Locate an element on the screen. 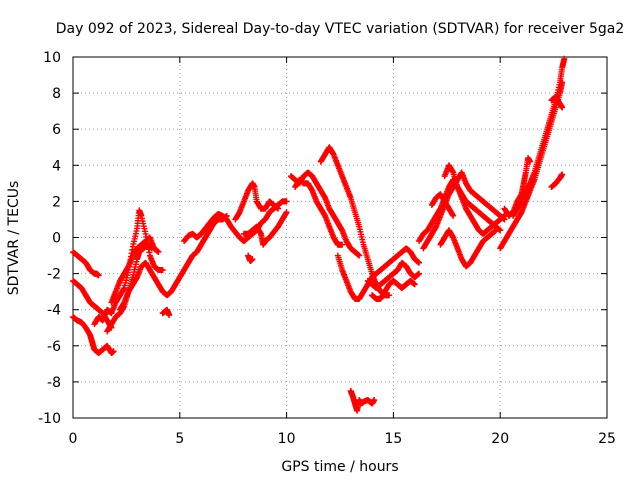 Image resolution: width=640 pixels, height=480 pixels. series-track-l is located at coordinates (250, 258).